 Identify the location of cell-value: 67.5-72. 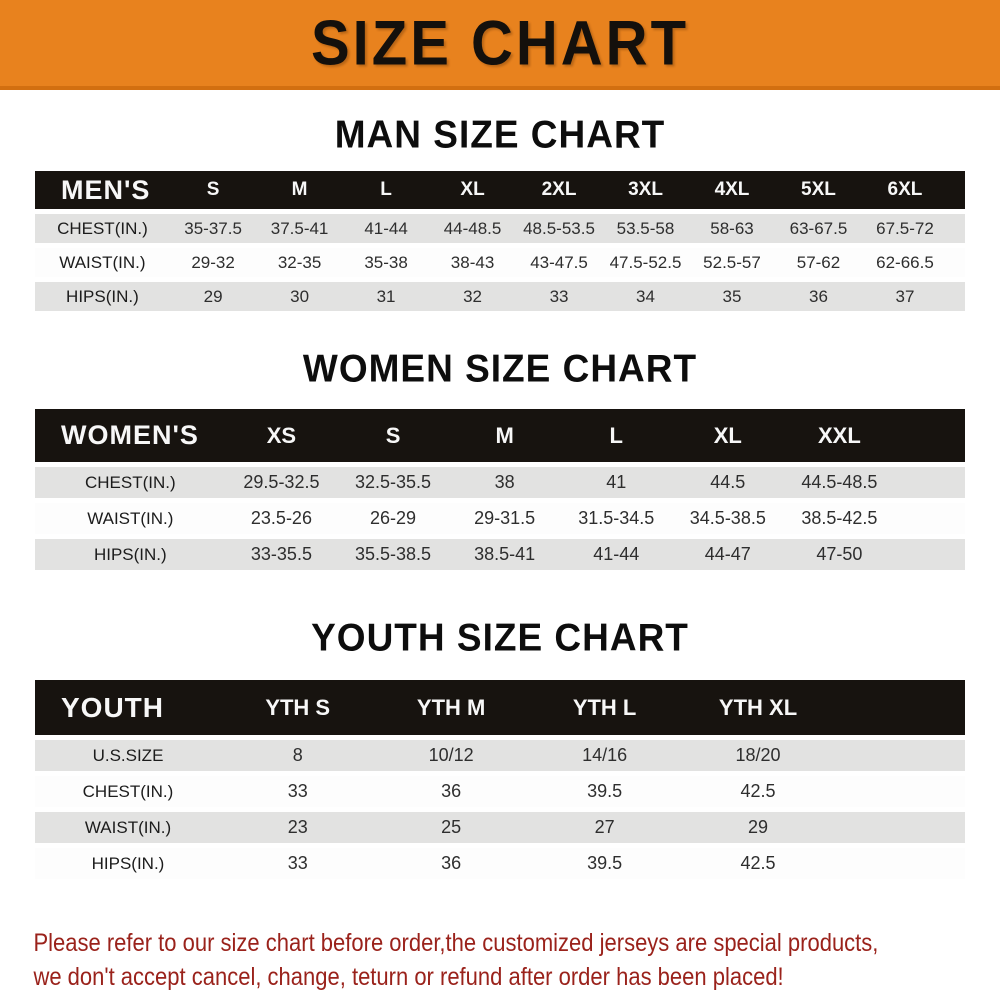
(905, 228).